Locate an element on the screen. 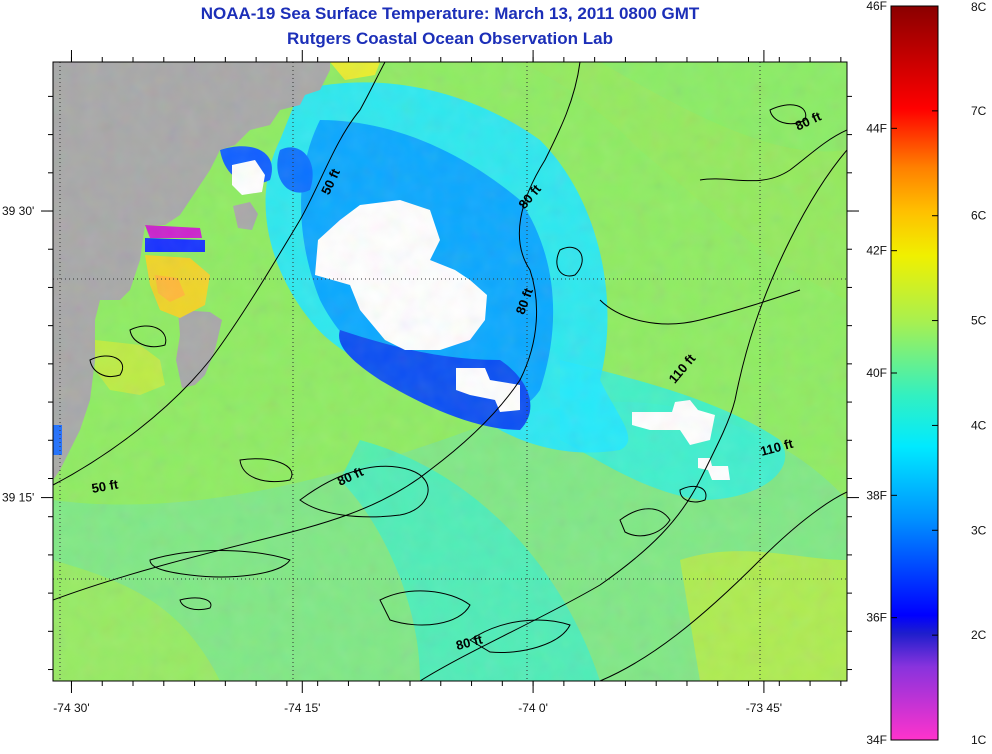  colorbar-f-label: 38F is located at coordinates (876, 495).